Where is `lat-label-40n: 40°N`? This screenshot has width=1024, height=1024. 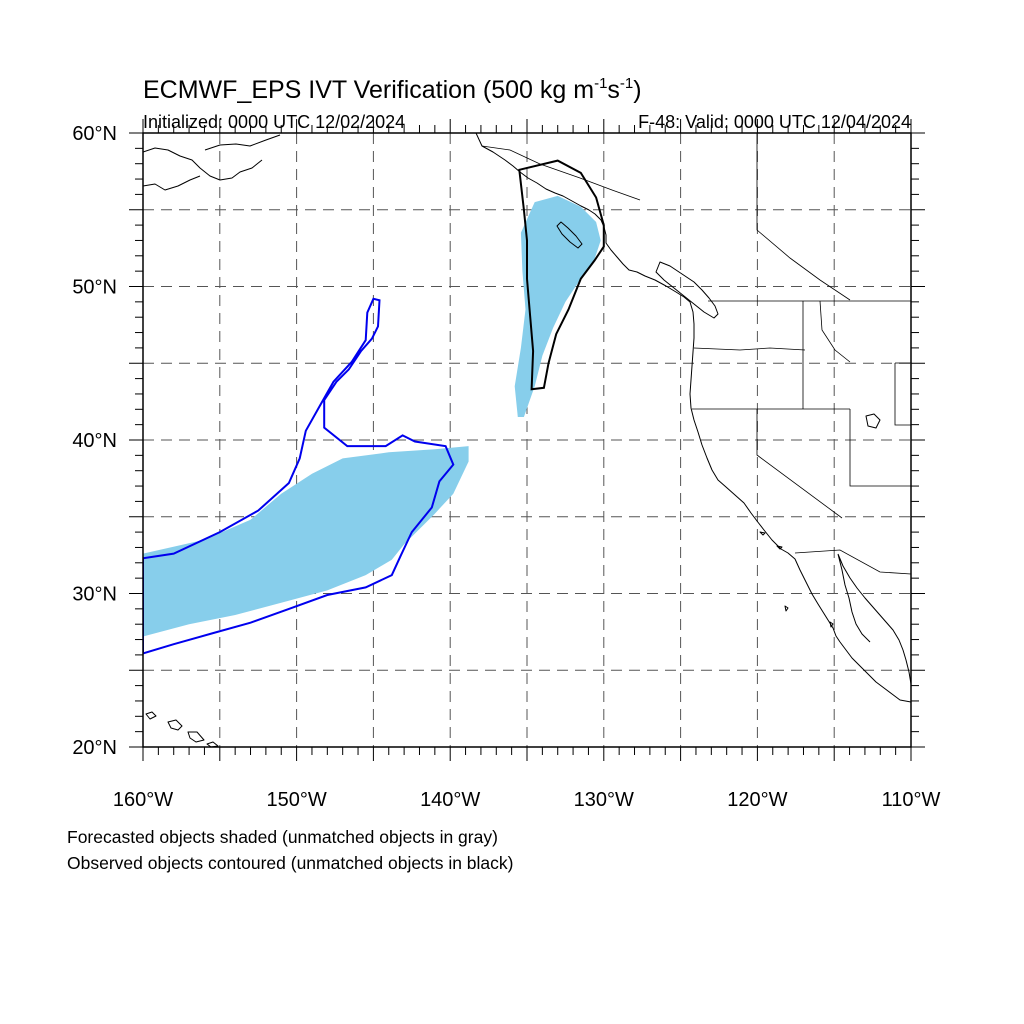
lat-label-40n: 40°N is located at coordinates (94, 441).